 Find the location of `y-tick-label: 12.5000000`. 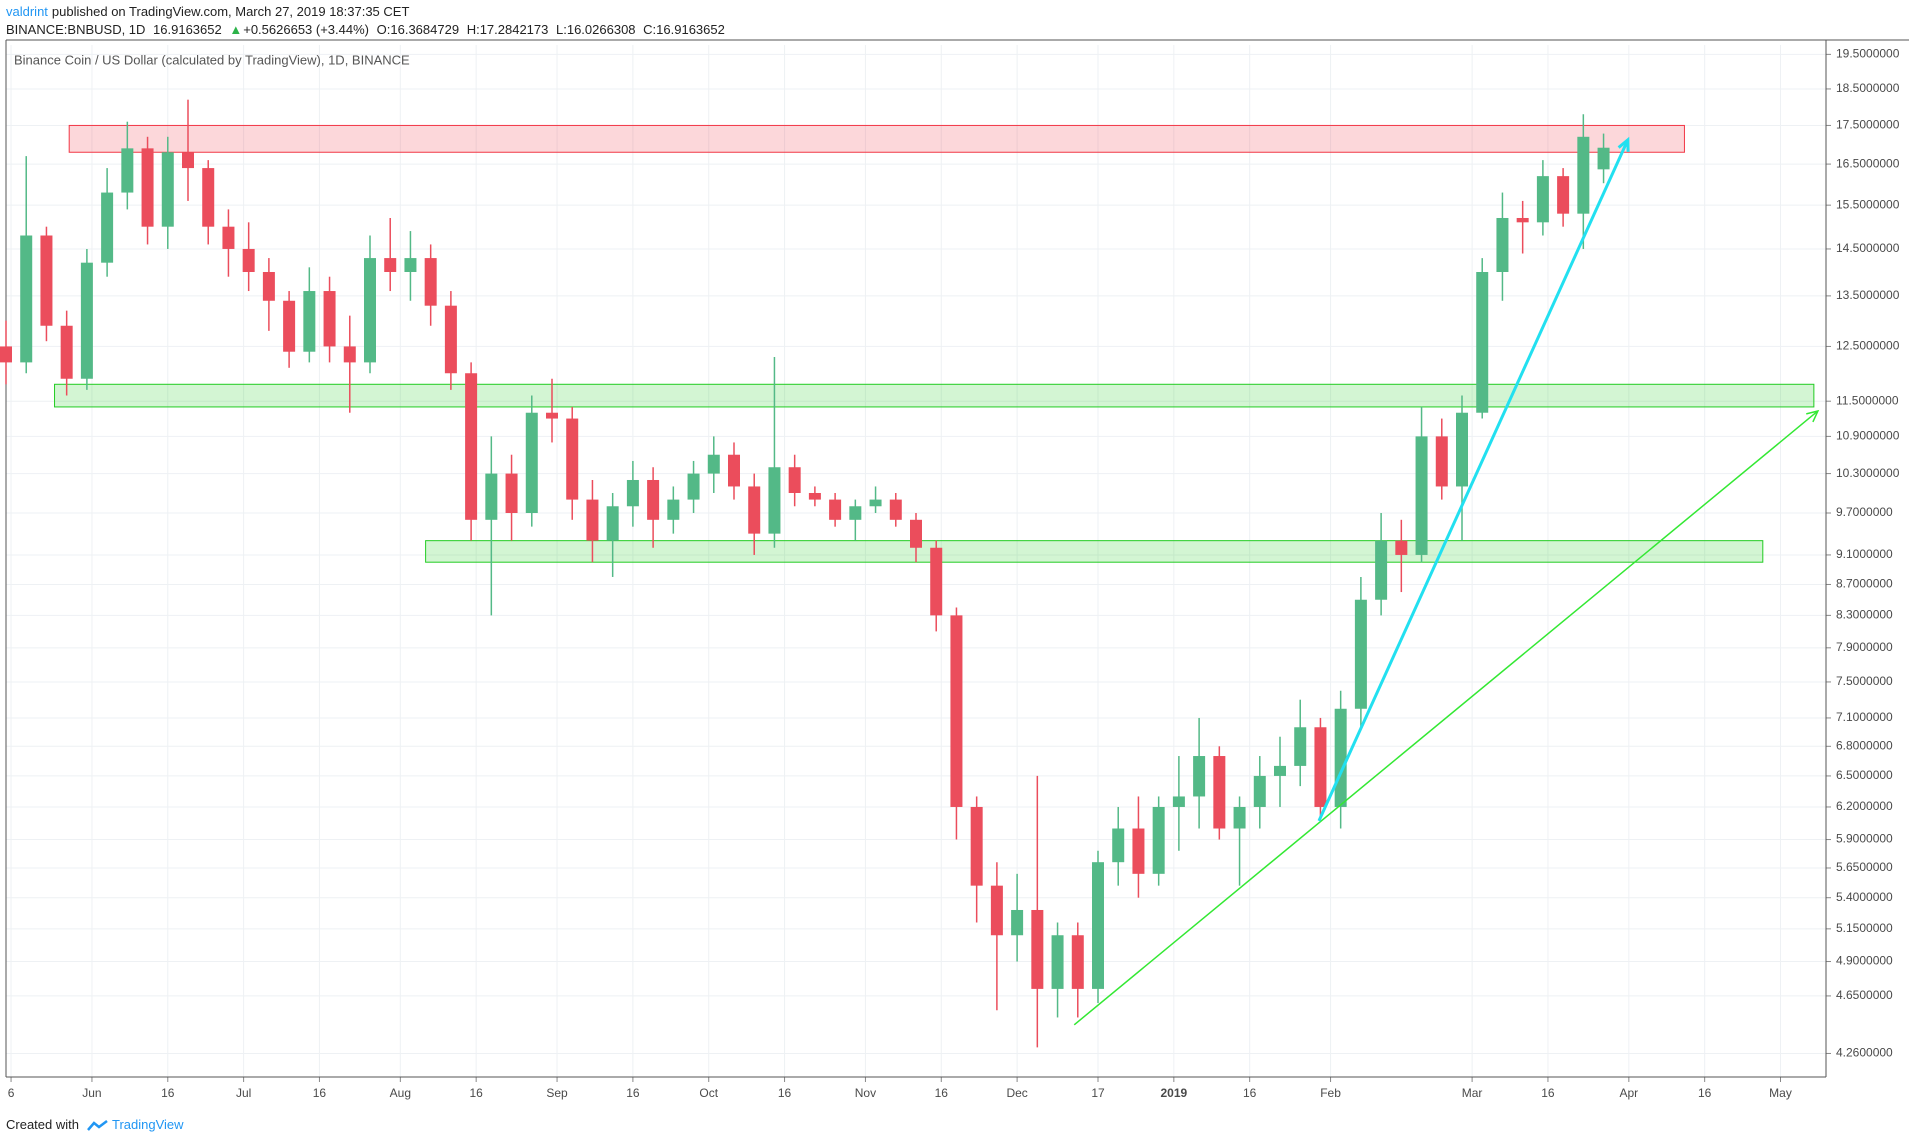

y-tick-label: 12.5000000 is located at coordinates (1868, 346).